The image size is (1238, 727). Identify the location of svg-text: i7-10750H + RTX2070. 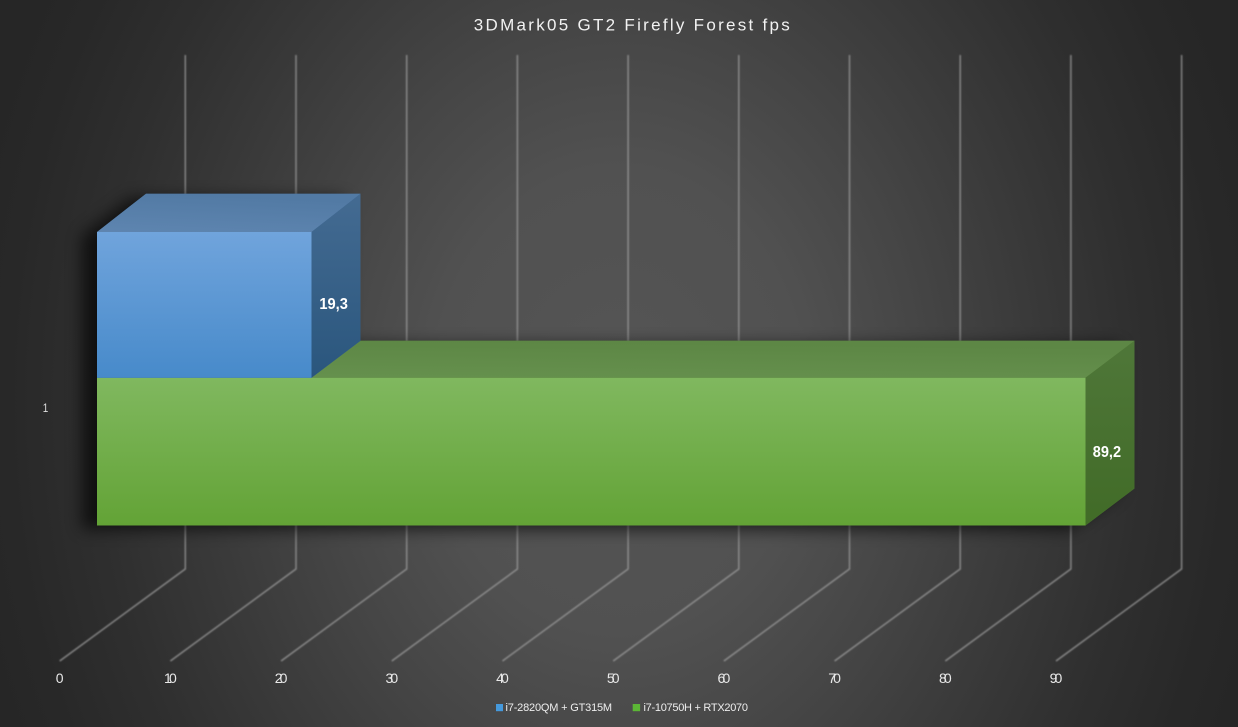
(696, 708).